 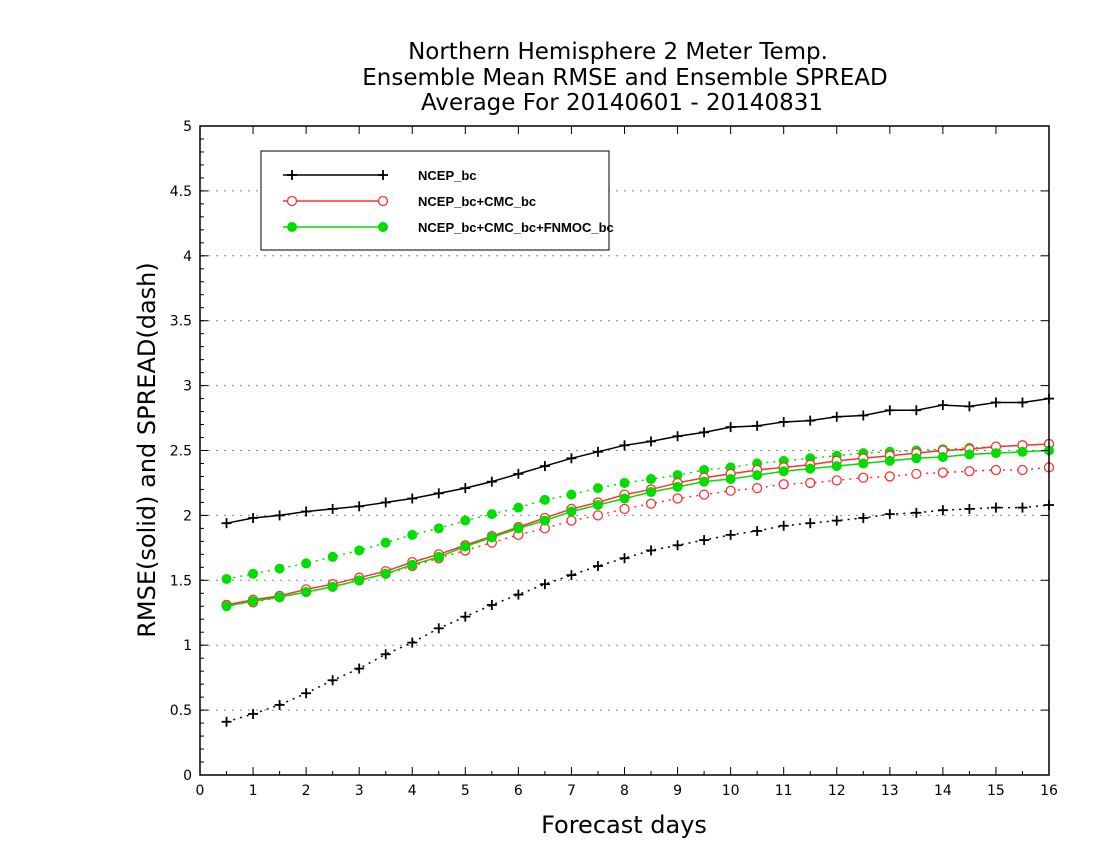 I want to click on y-tick-label: 1.5, so click(x=181, y=581).